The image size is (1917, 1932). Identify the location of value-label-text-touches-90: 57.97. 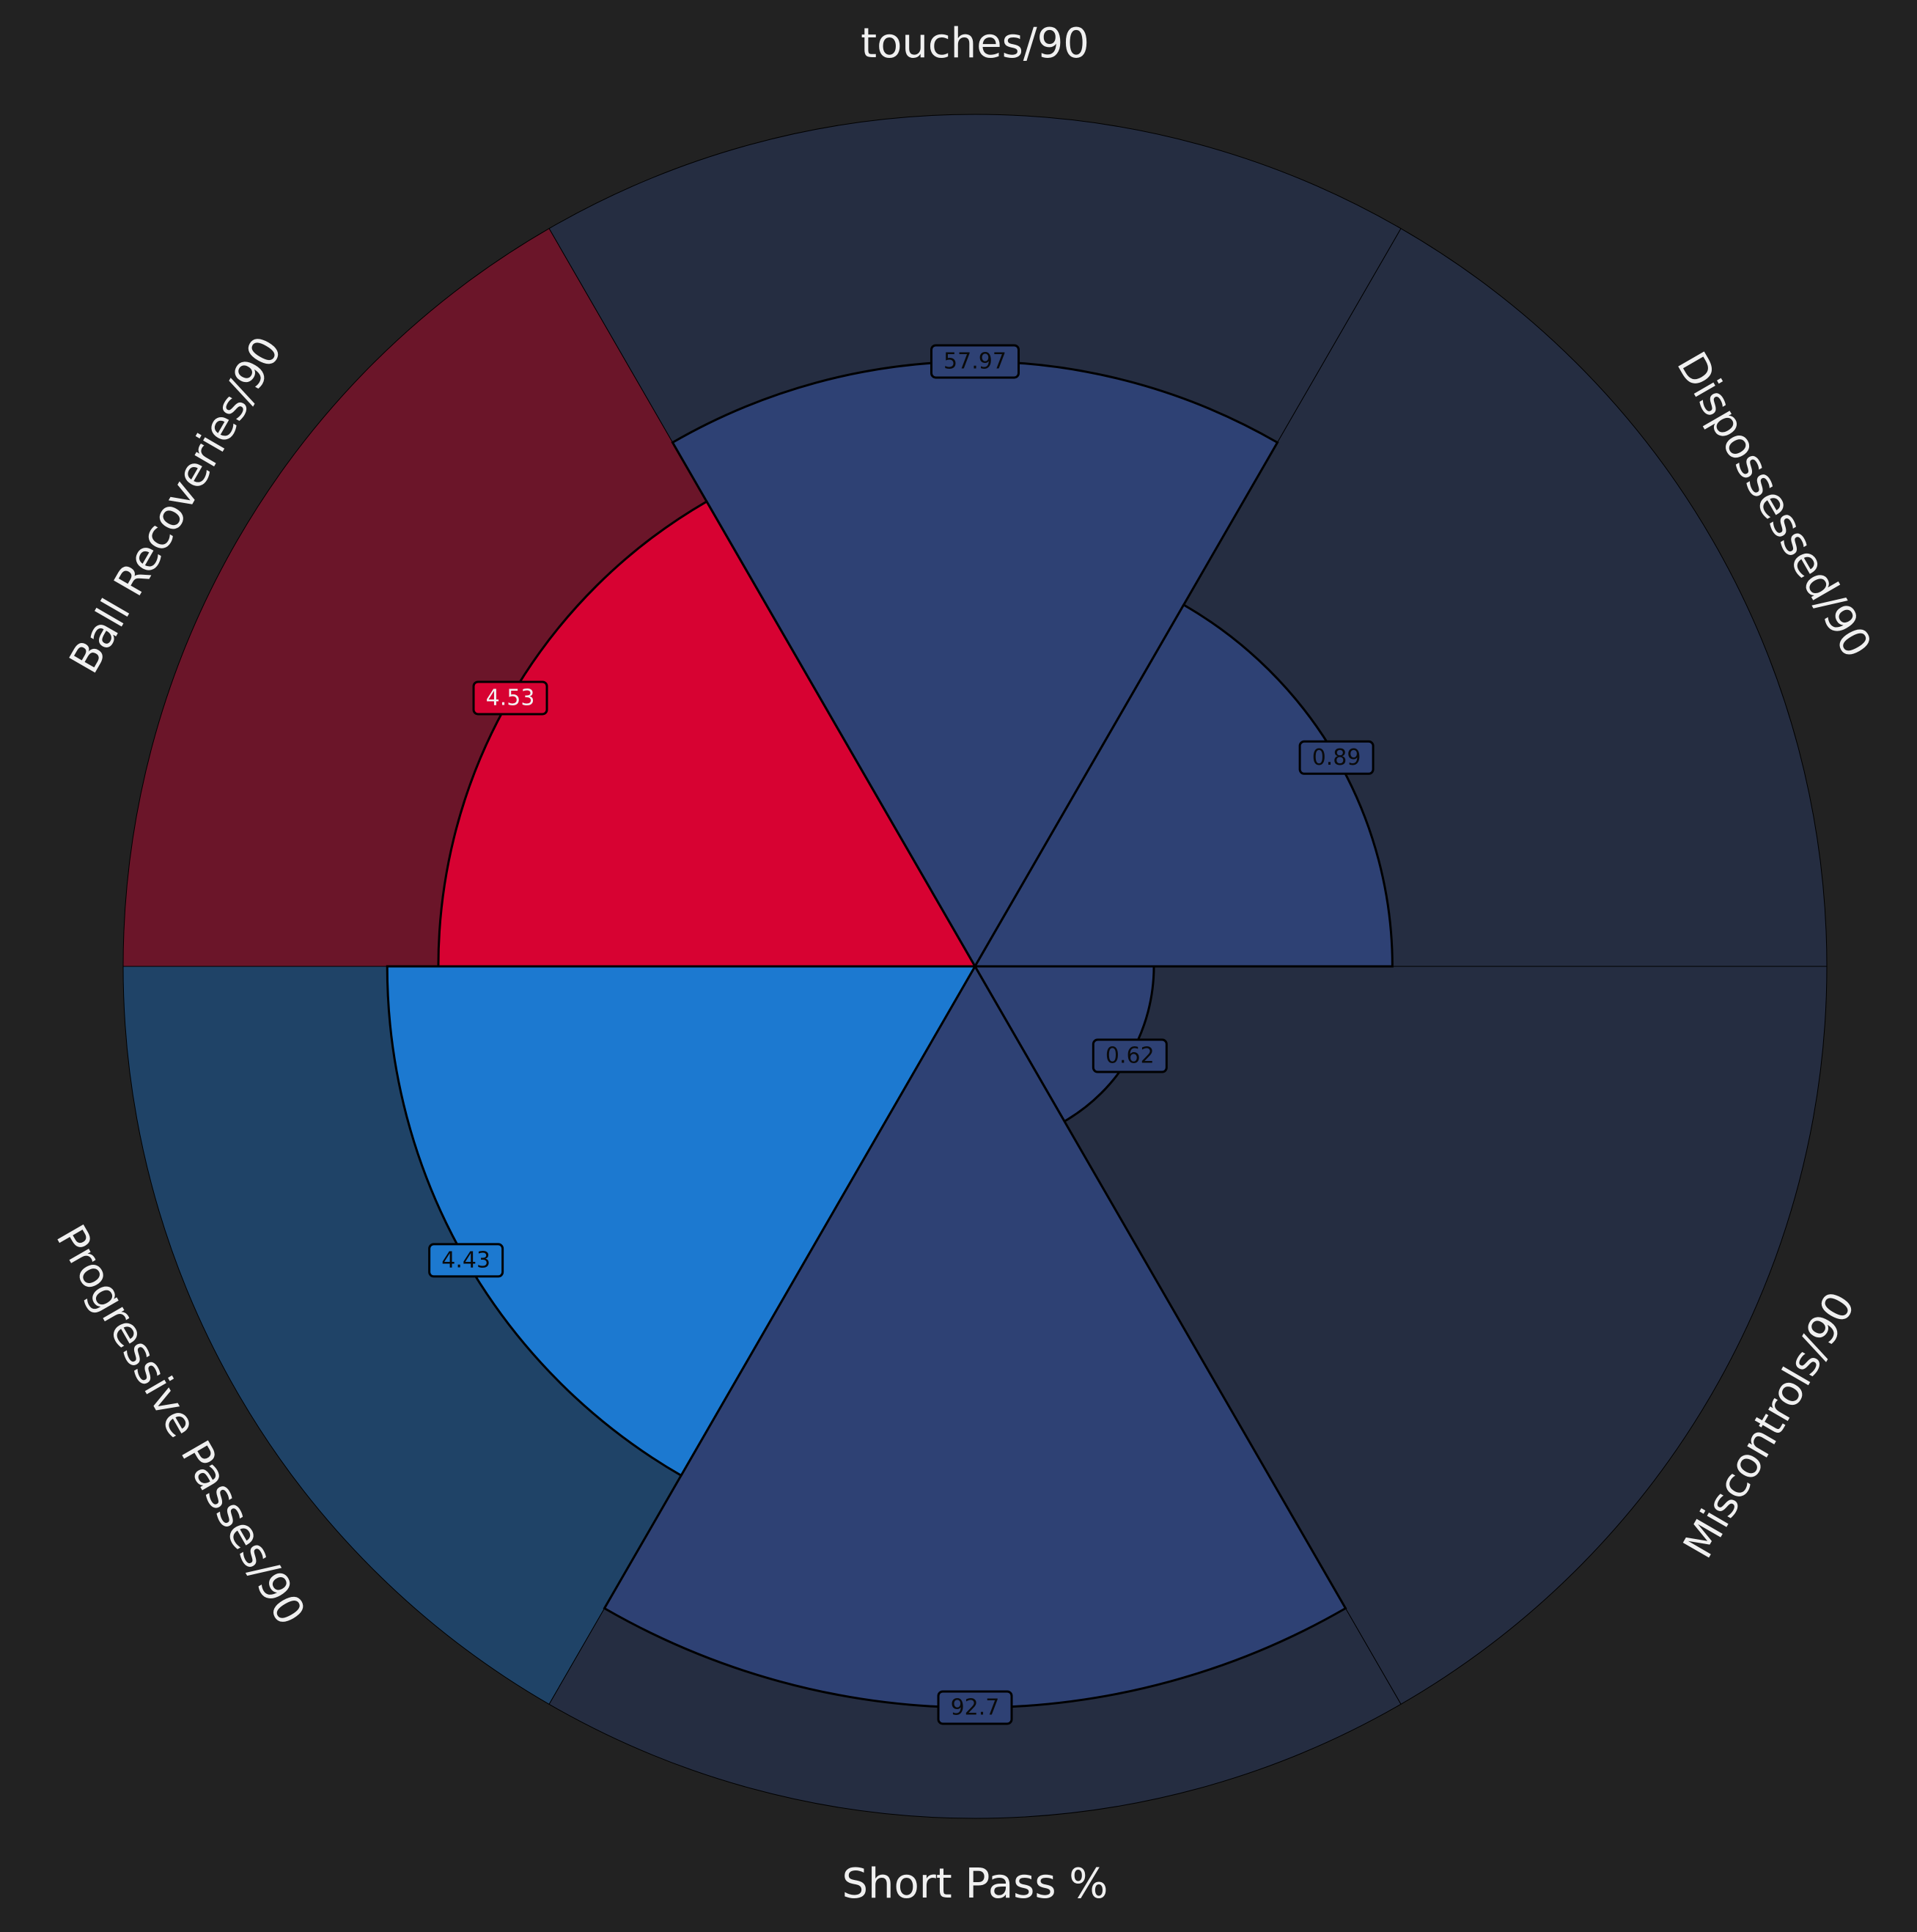
(975, 361).